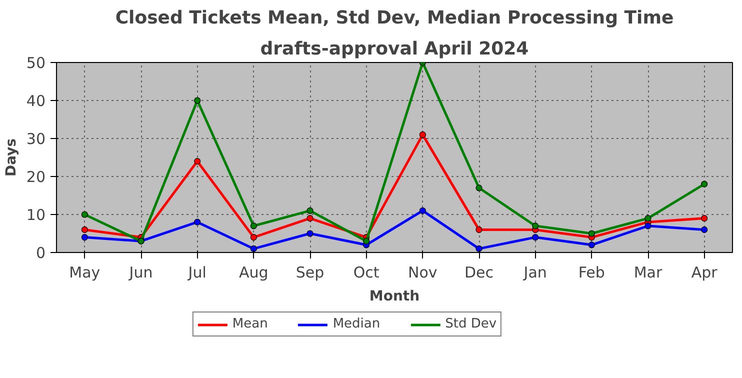 Image resolution: width=742 pixels, height=378 pixels. What do you see at coordinates (310, 273) in the screenshot?
I see `x-tick-label: Sep` at bounding box center [310, 273].